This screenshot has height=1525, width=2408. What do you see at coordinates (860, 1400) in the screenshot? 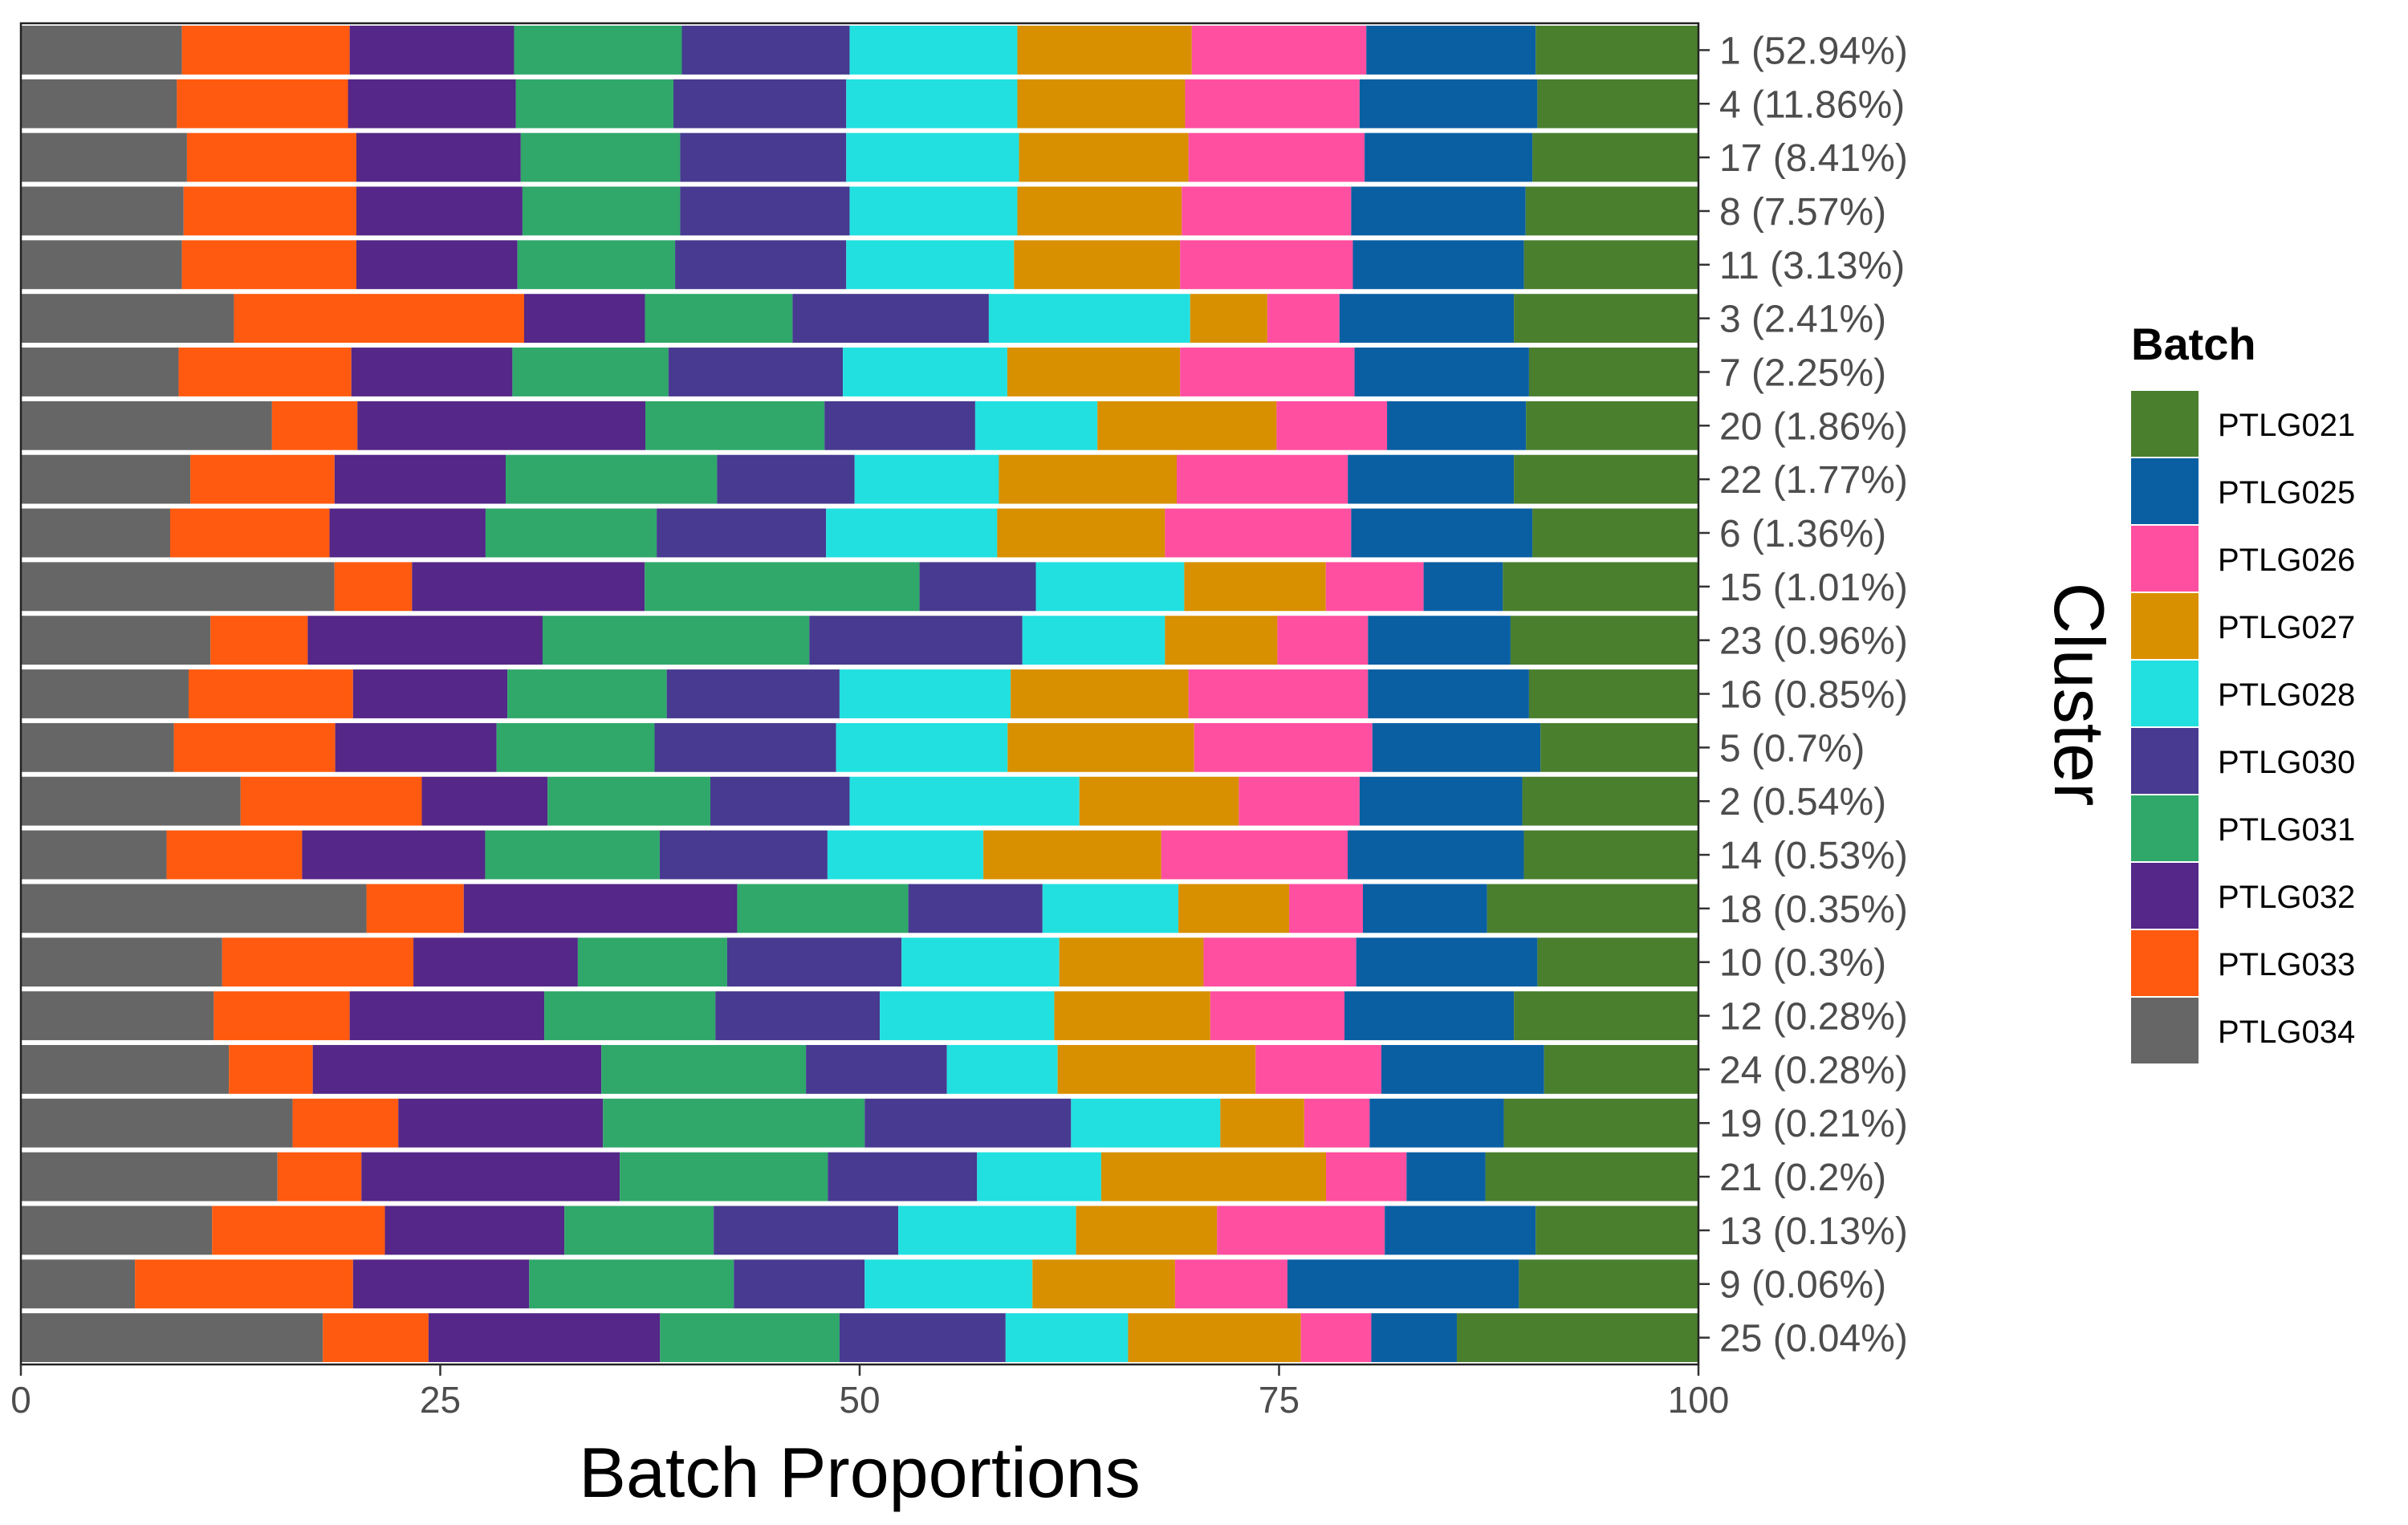
I see `x-tick-label: 50` at bounding box center [860, 1400].